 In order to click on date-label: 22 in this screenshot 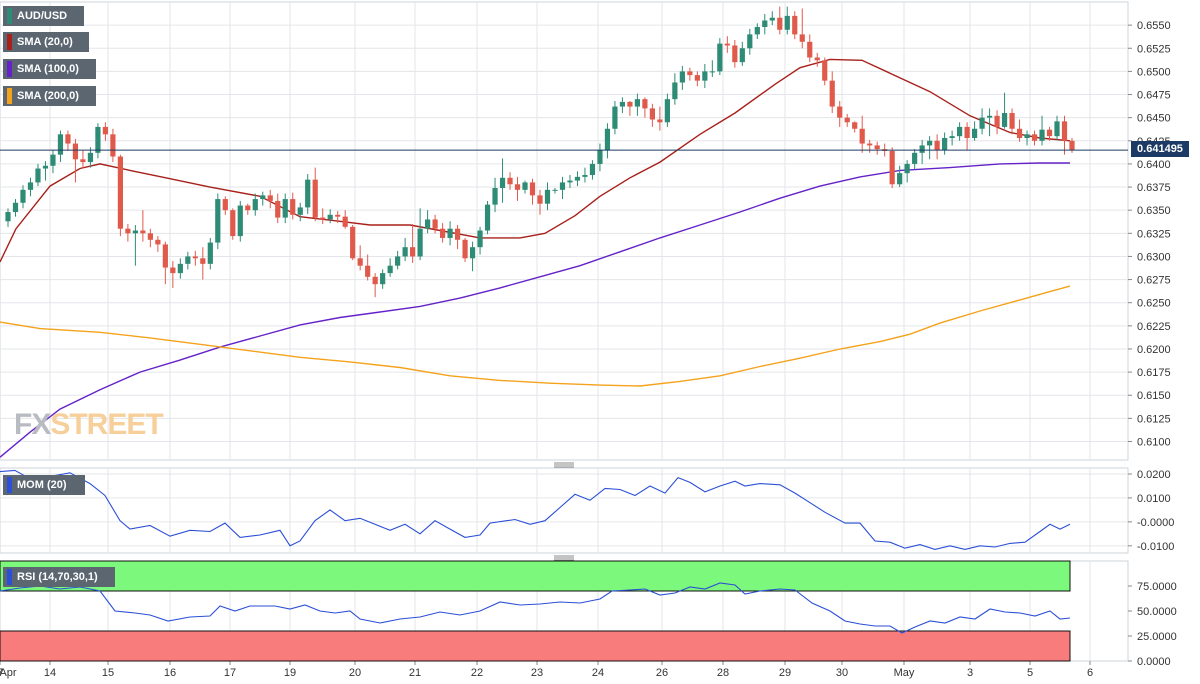, I will do `click(477, 673)`.